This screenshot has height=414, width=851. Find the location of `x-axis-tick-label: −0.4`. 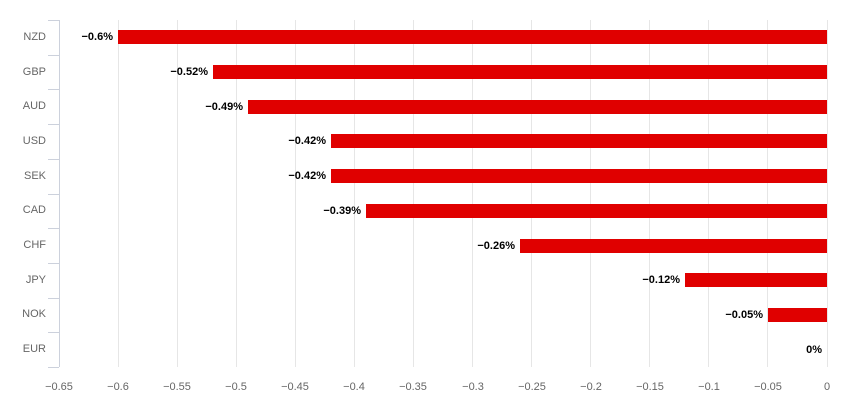

x-axis-tick-label: −0.4 is located at coordinates (354, 387).